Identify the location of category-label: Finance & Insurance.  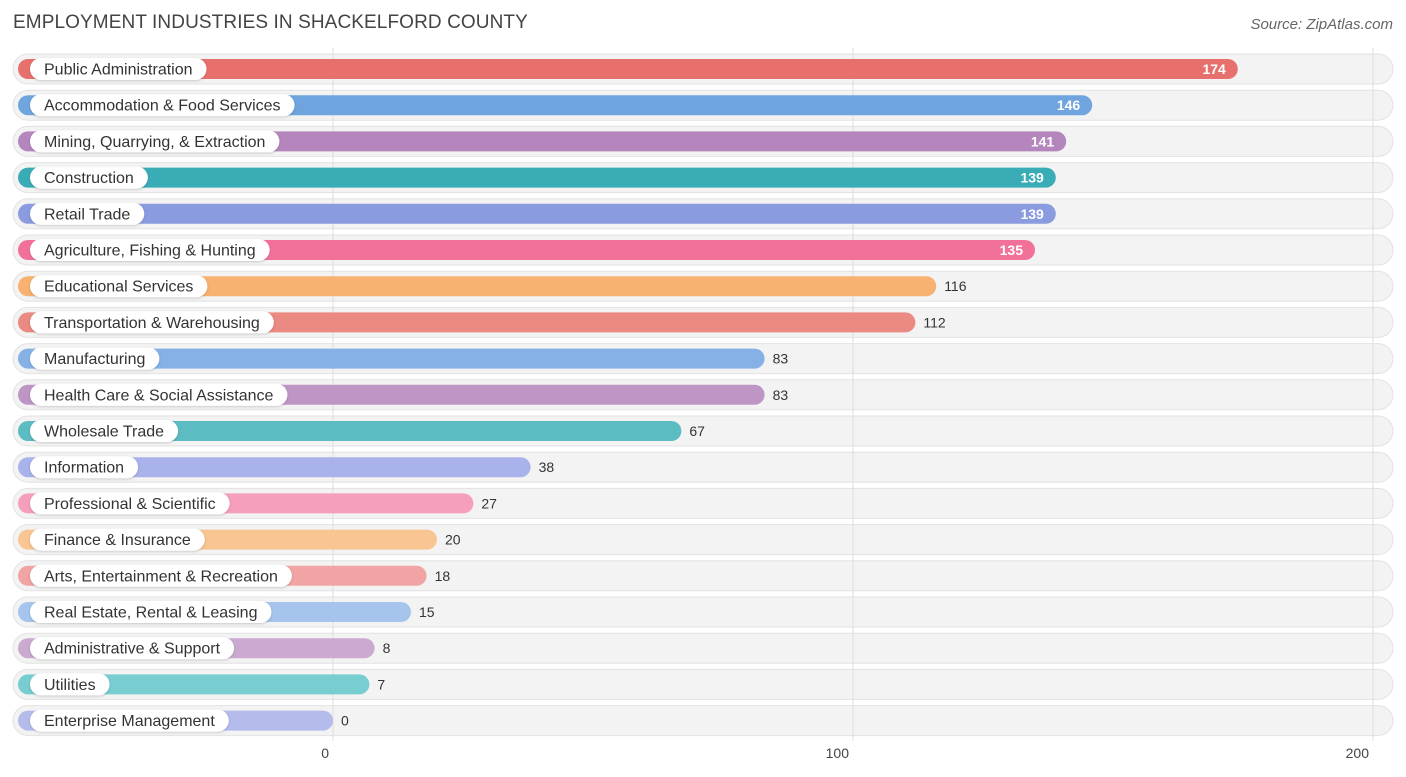
(117, 540).